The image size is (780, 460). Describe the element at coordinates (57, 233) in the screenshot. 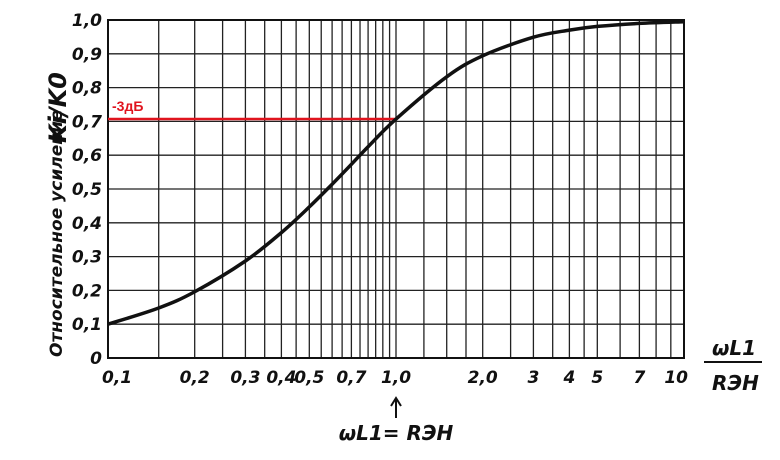

I see `y-axis-label: Относительное усиление` at that location.